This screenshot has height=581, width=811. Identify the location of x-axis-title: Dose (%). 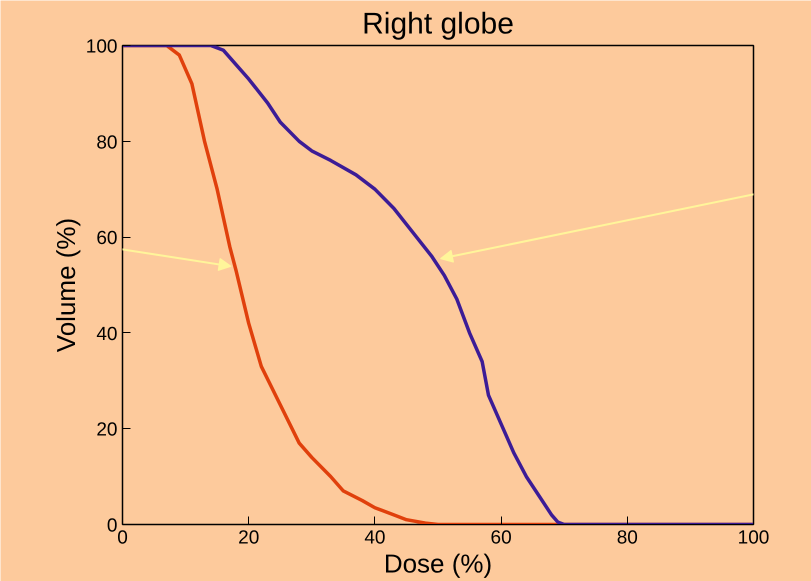
(438, 563).